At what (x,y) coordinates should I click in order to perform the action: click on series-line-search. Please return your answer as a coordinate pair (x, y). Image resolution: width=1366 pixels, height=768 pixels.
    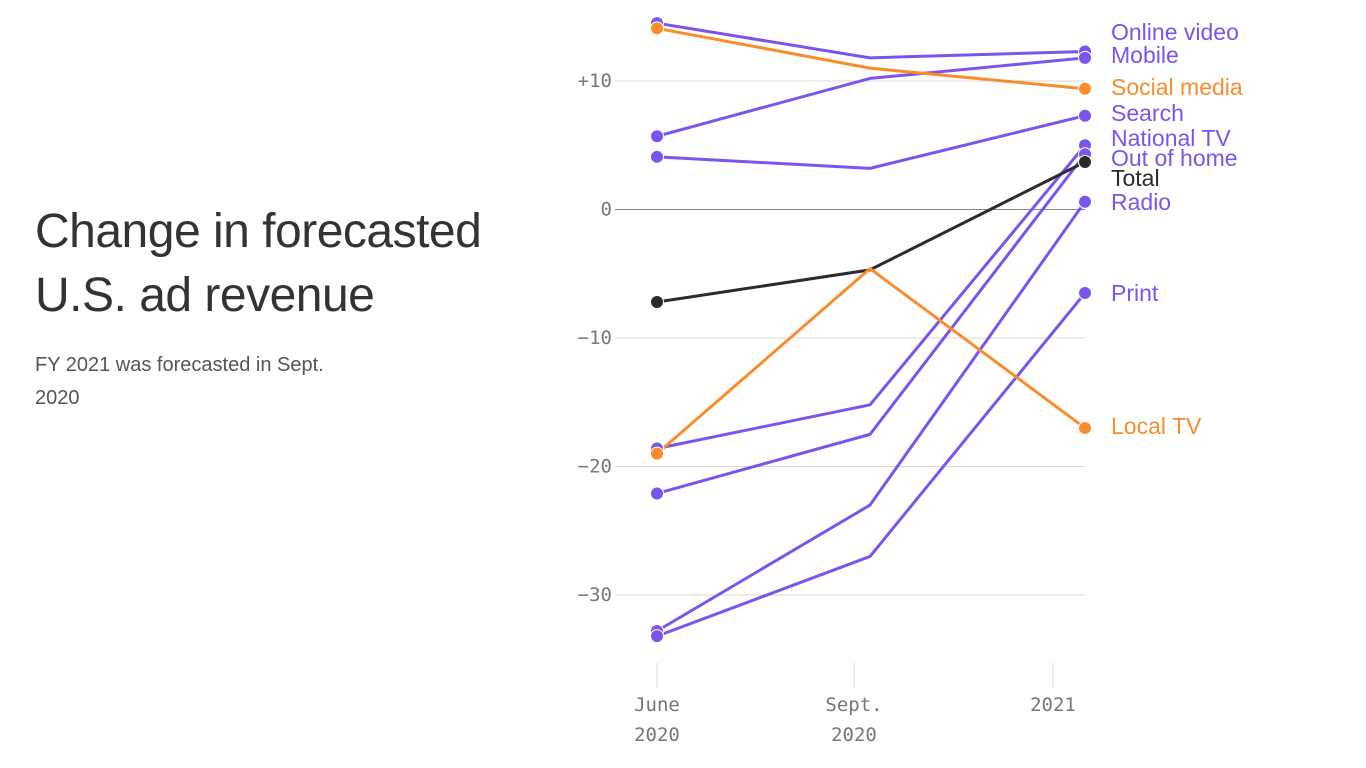
    Looking at the image, I should click on (871, 142).